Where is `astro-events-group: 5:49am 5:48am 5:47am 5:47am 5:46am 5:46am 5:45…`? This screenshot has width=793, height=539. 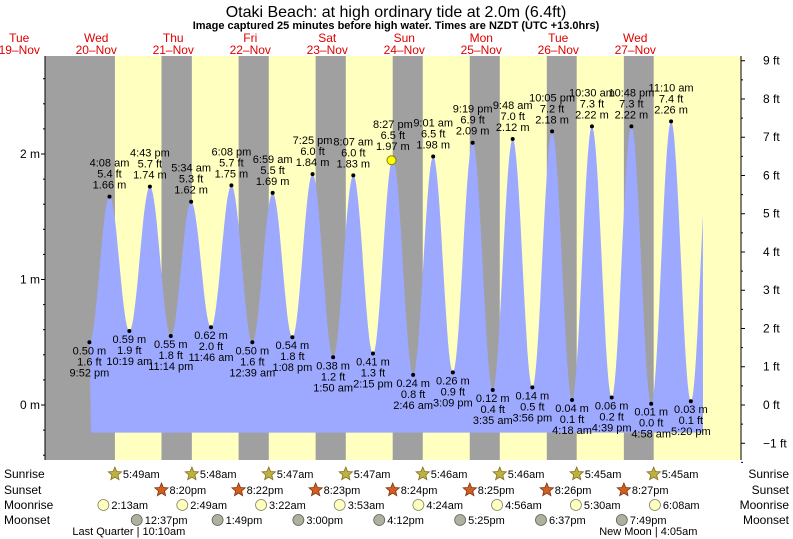 astro-events-group: 5:49am 5:48am 5:47am 5:47am 5:46am 5:46am 5:45… is located at coordinates (386, 501).